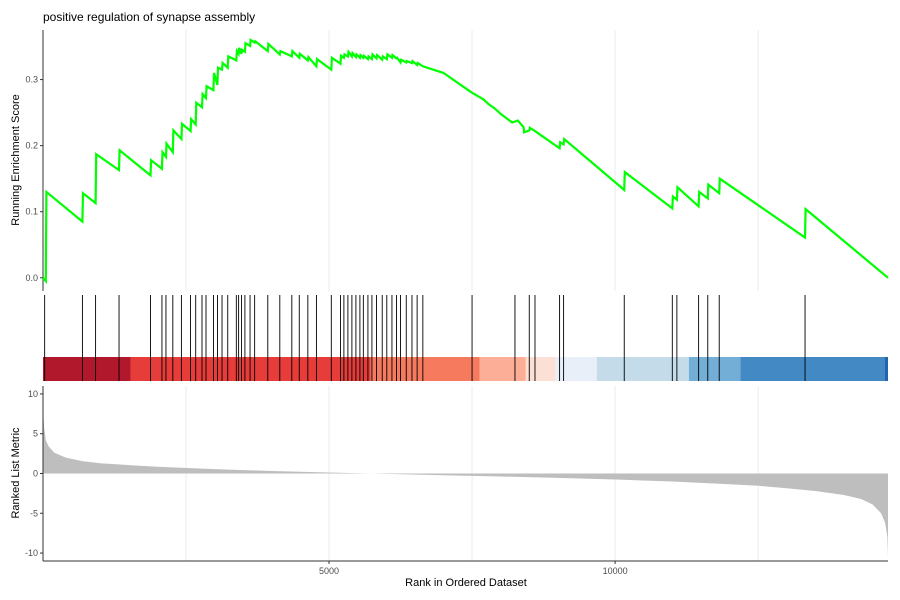 The height and width of the screenshot is (600, 900). Describe the element at coordinates (473, 568) in the screenshot. I see `x-axis-ticks: 5000 10000` at that location.